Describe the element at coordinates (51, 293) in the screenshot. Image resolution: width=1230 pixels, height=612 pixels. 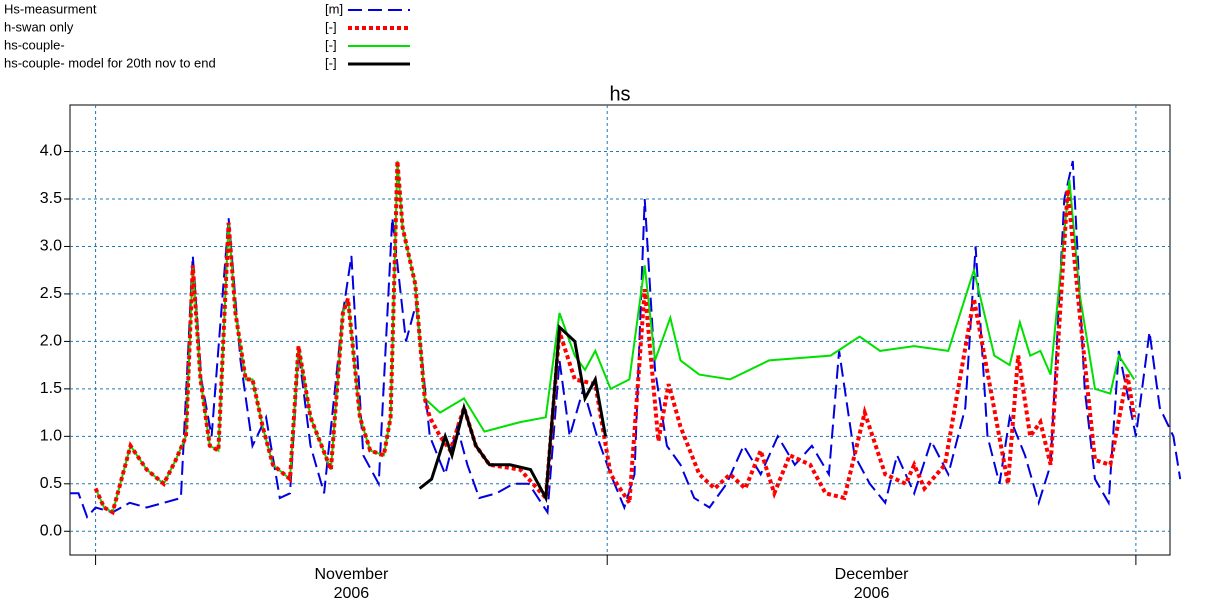
I see `y-tick-label: 2.5` at that location.